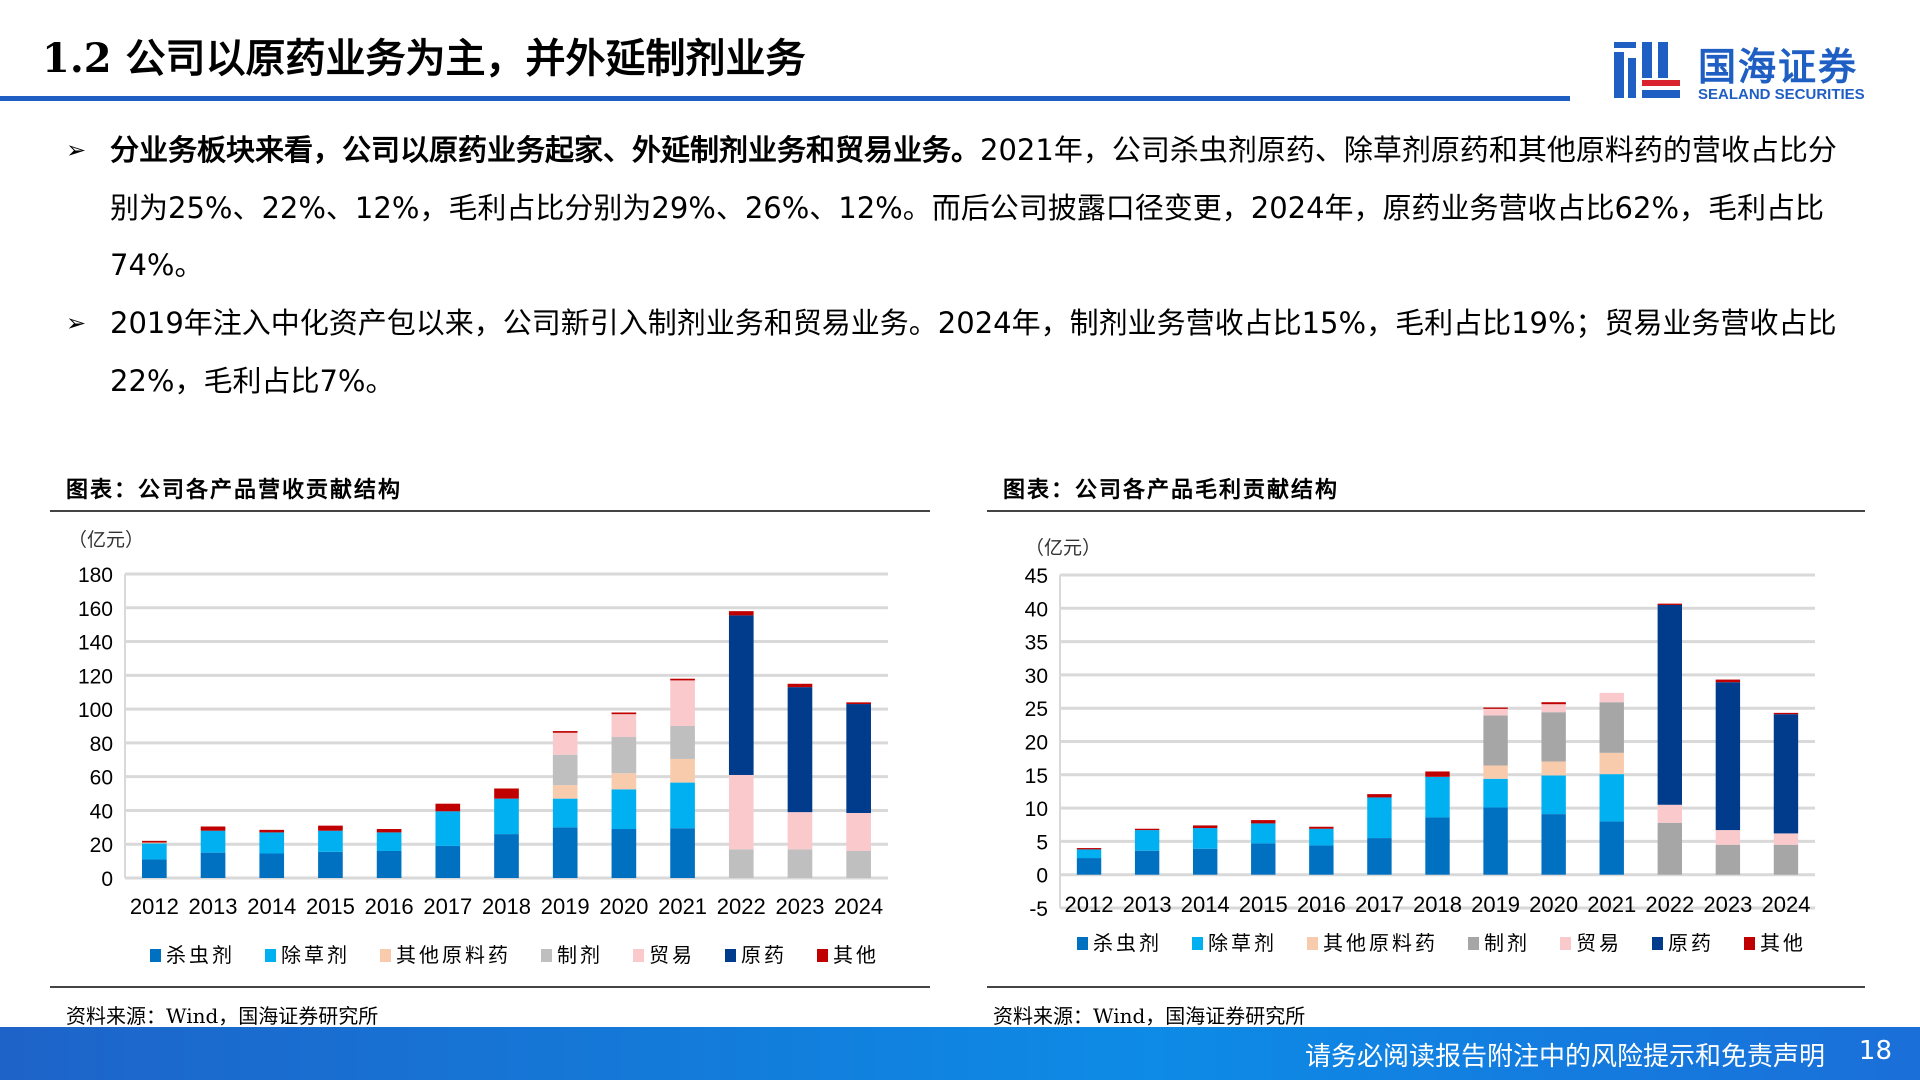 The width and height of the screenshot is (1920, 1080). Describe the element at coordinates (682, 906) in the screenshot. I see `x-tick-label: 2021` at that location.